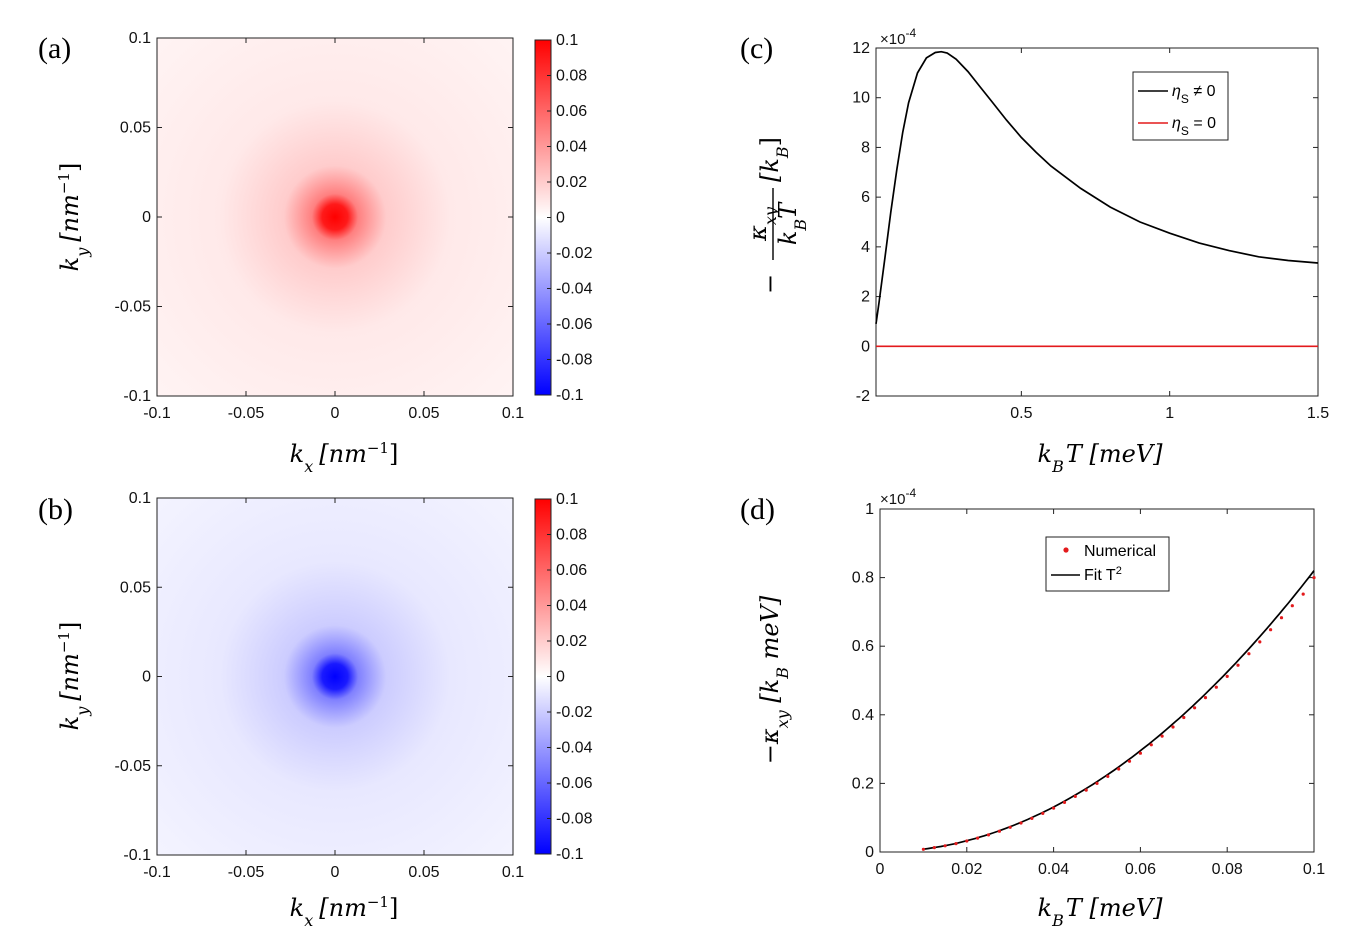 This screenshot has height=936, width=1356. What do you see at coordinates (344, 911) in the screenshot?
I see `axes-b-xlabel: kx [nm−1]` at bounding box center [344, 911].